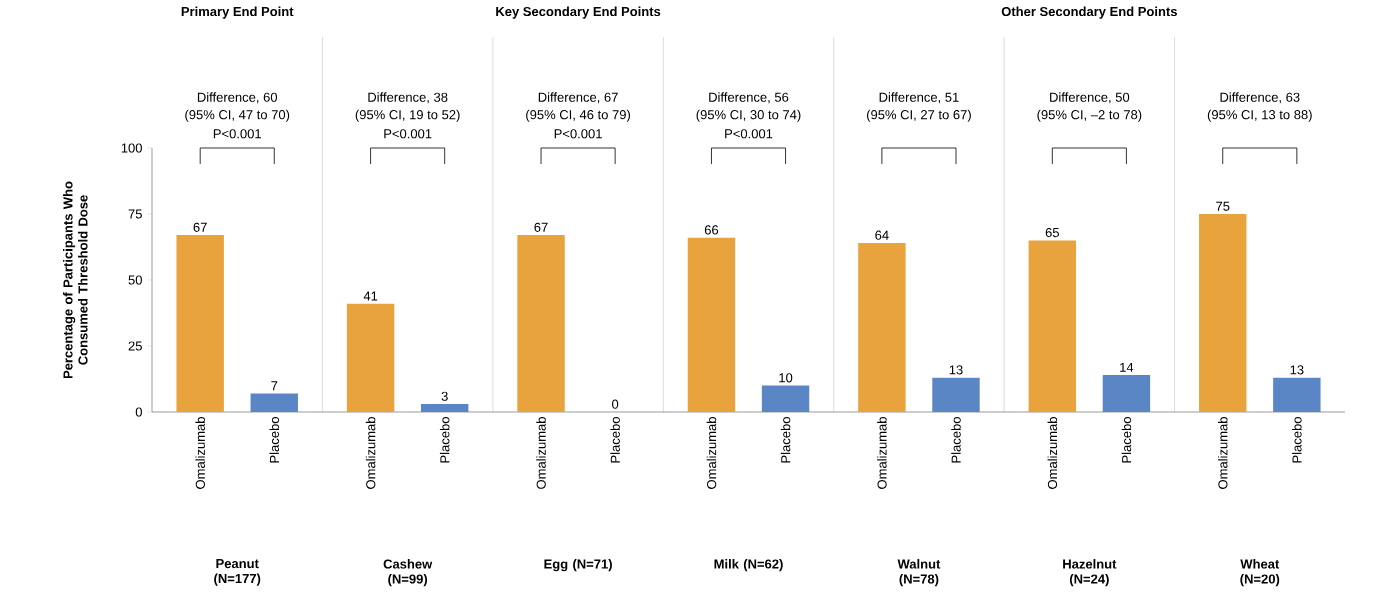  What do you see at coordinates (1090, 98) in the screenshot?
I see `text: Difference, 50` at bounding box center [1090, 98].